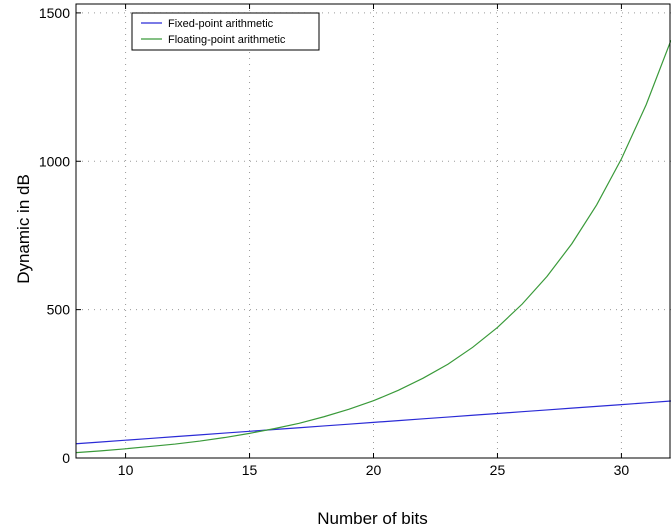  What do you see at coordinates (622, 470) in the screenshot?
I see `x-tick-label: 30` at bounding box center [622, 470].